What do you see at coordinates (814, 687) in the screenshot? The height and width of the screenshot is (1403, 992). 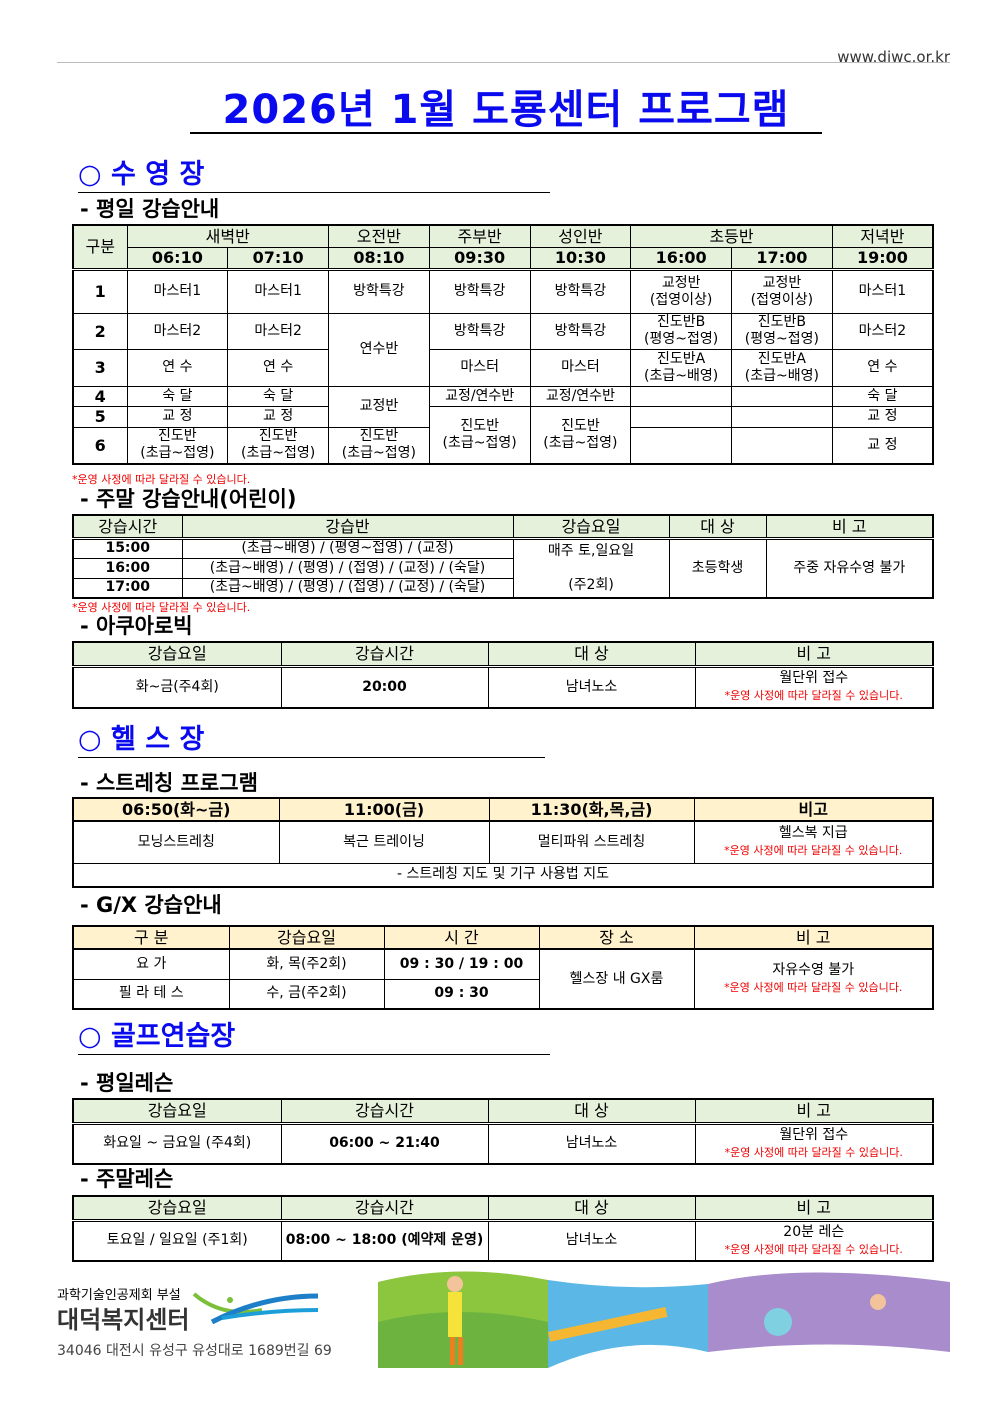 I see `remark-cell: 월단위 접수 *운영 사정에 따라 달라질 수 있습니다.` at bounding box center [814, 687].